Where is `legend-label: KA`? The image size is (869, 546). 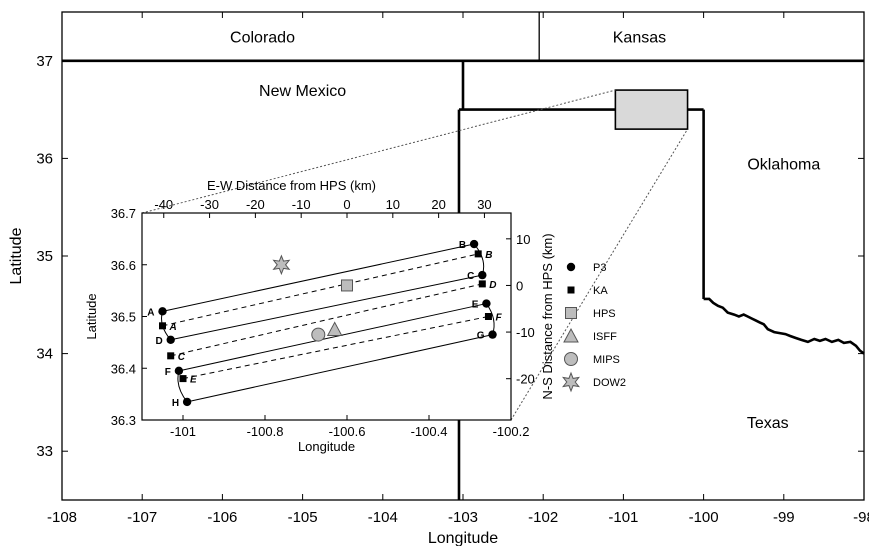
legend-label: KA is located at coordinates (600, 291).